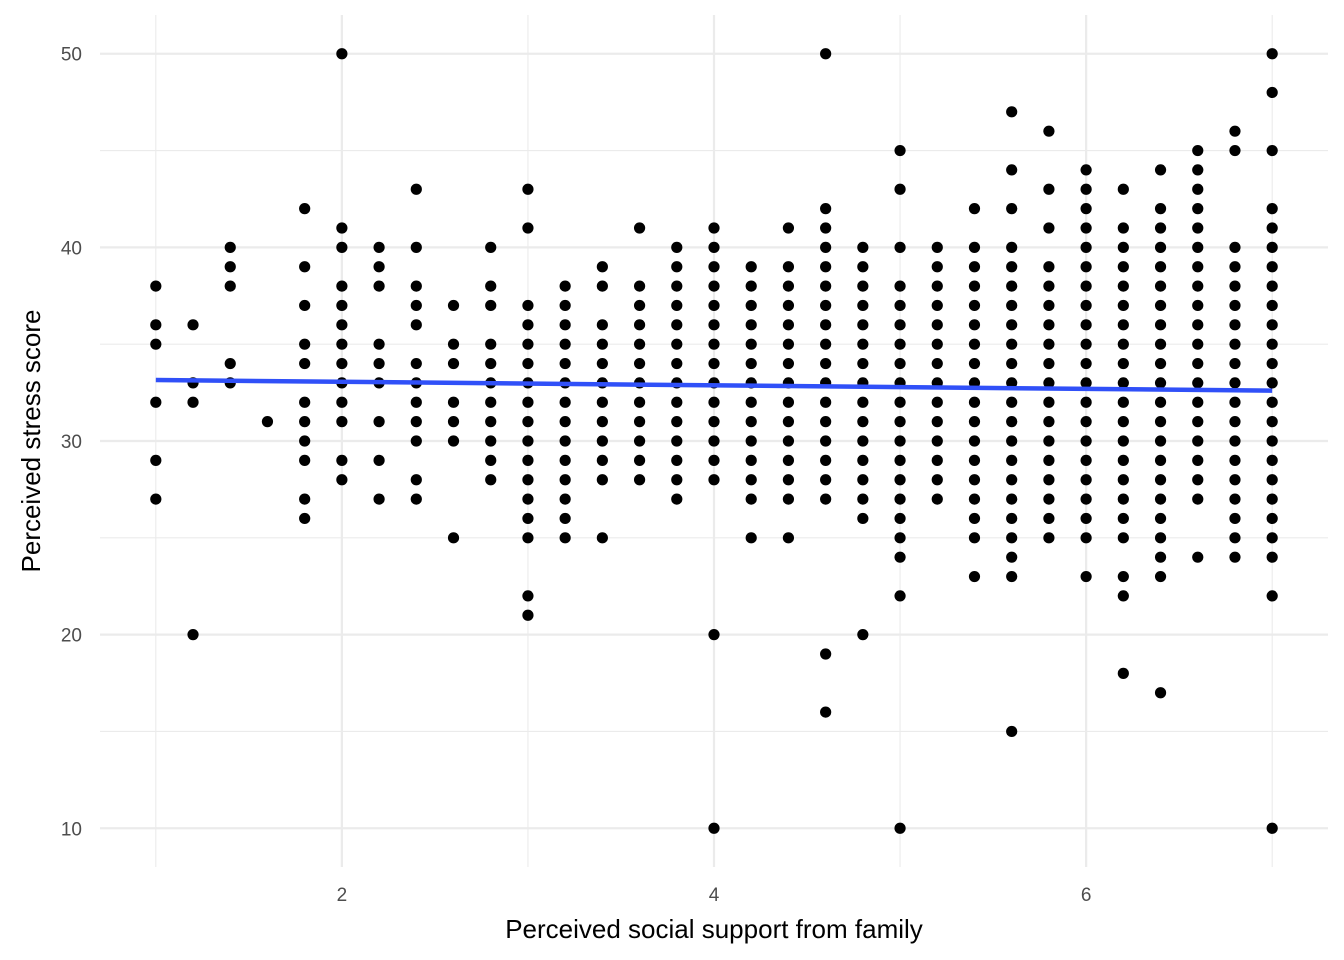  Describe the element at coordinates (714, 895) in the screenshot. I see `x-tick-label: 4` at that location.